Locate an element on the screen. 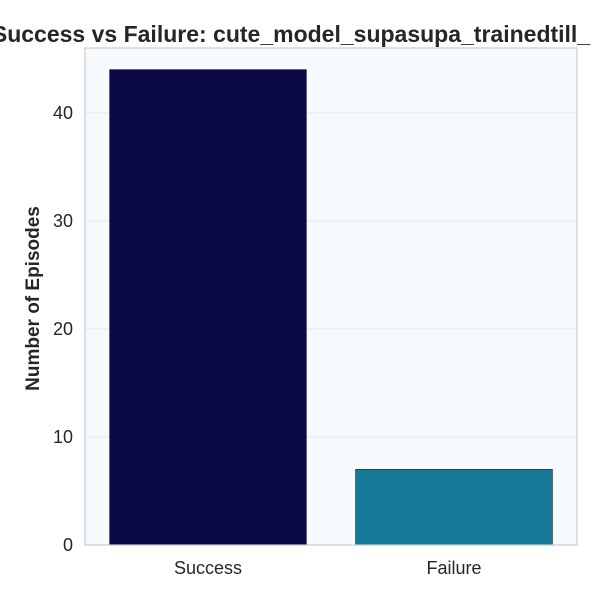  y-tick-label: 30 is located at coordinates (63, 221).